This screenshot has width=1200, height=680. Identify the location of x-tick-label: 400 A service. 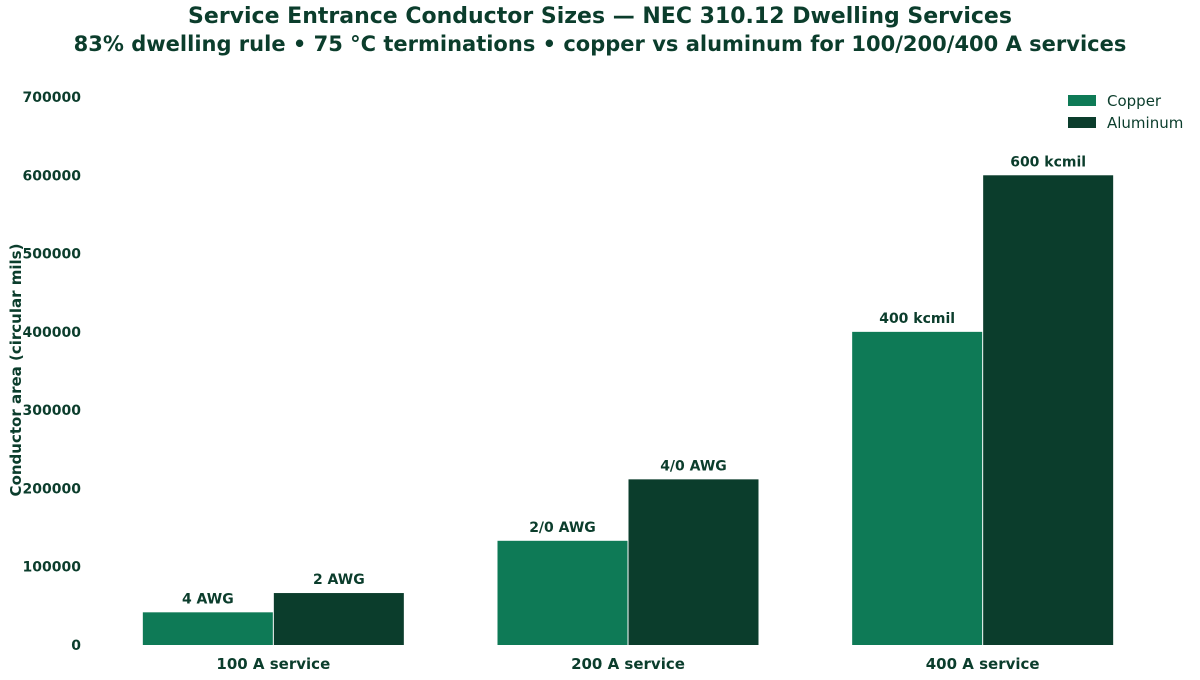
(983, 664).